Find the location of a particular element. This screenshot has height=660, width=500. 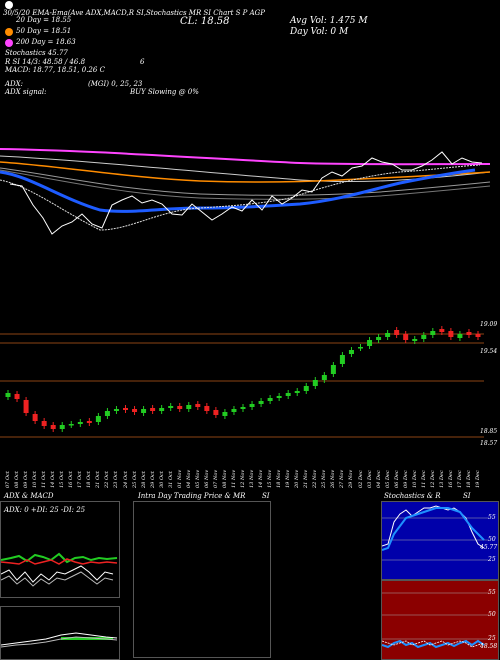

date-tick: 29 Nov is located at coordinates (351, 478).